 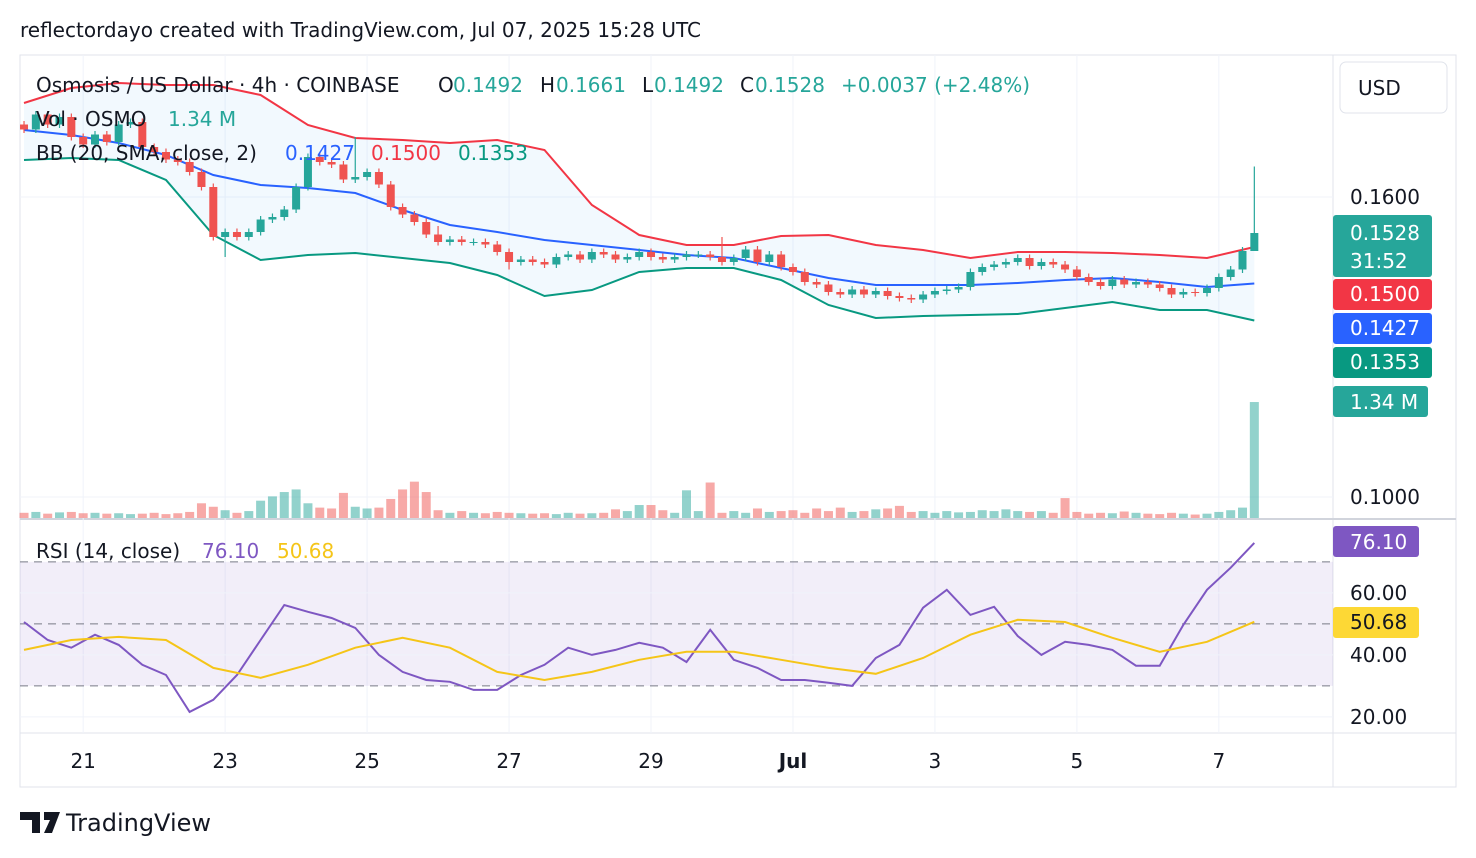 What do you see at coordinates (493, 153) in the screenshot?
I see `bb-lower-value: 0.1353` at bounding box center [493, 153].